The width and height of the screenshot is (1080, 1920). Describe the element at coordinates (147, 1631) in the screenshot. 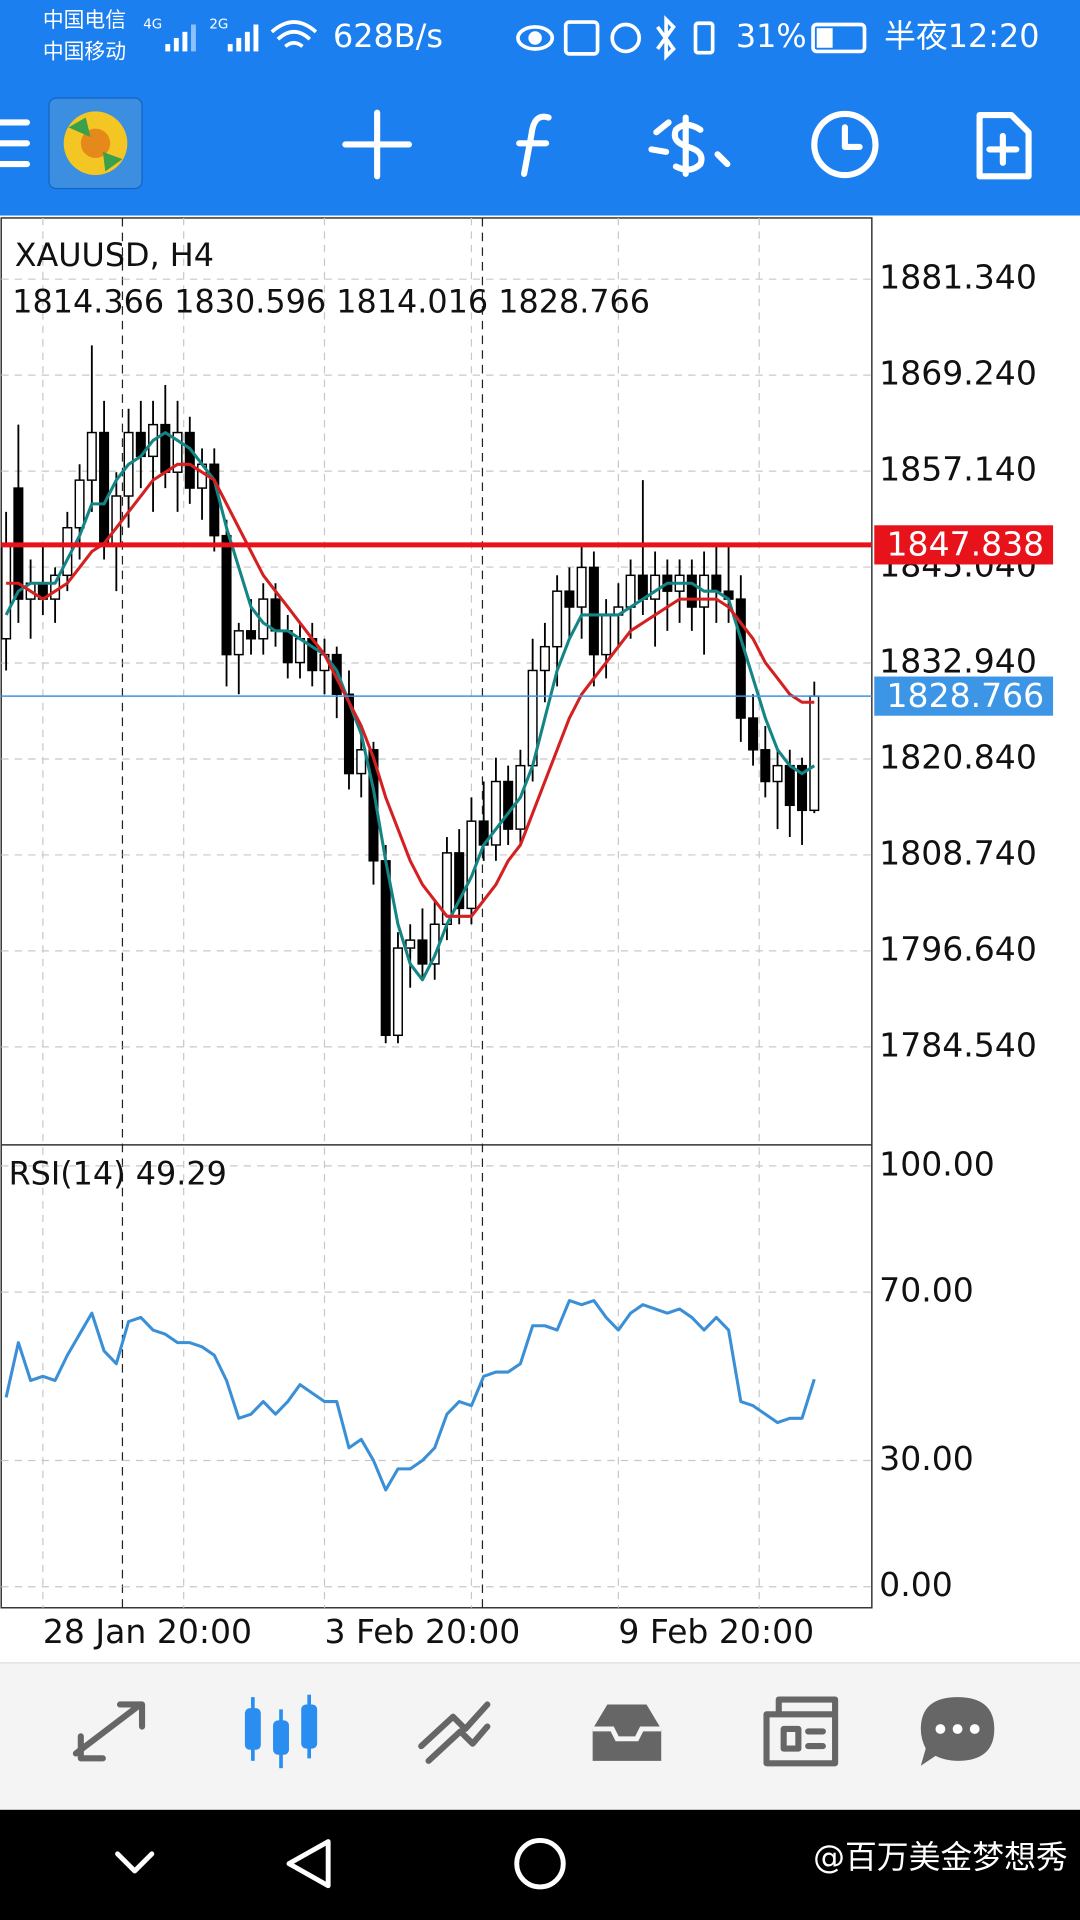

I see `x-tick-label: 28 Jan 20:00` at that location.